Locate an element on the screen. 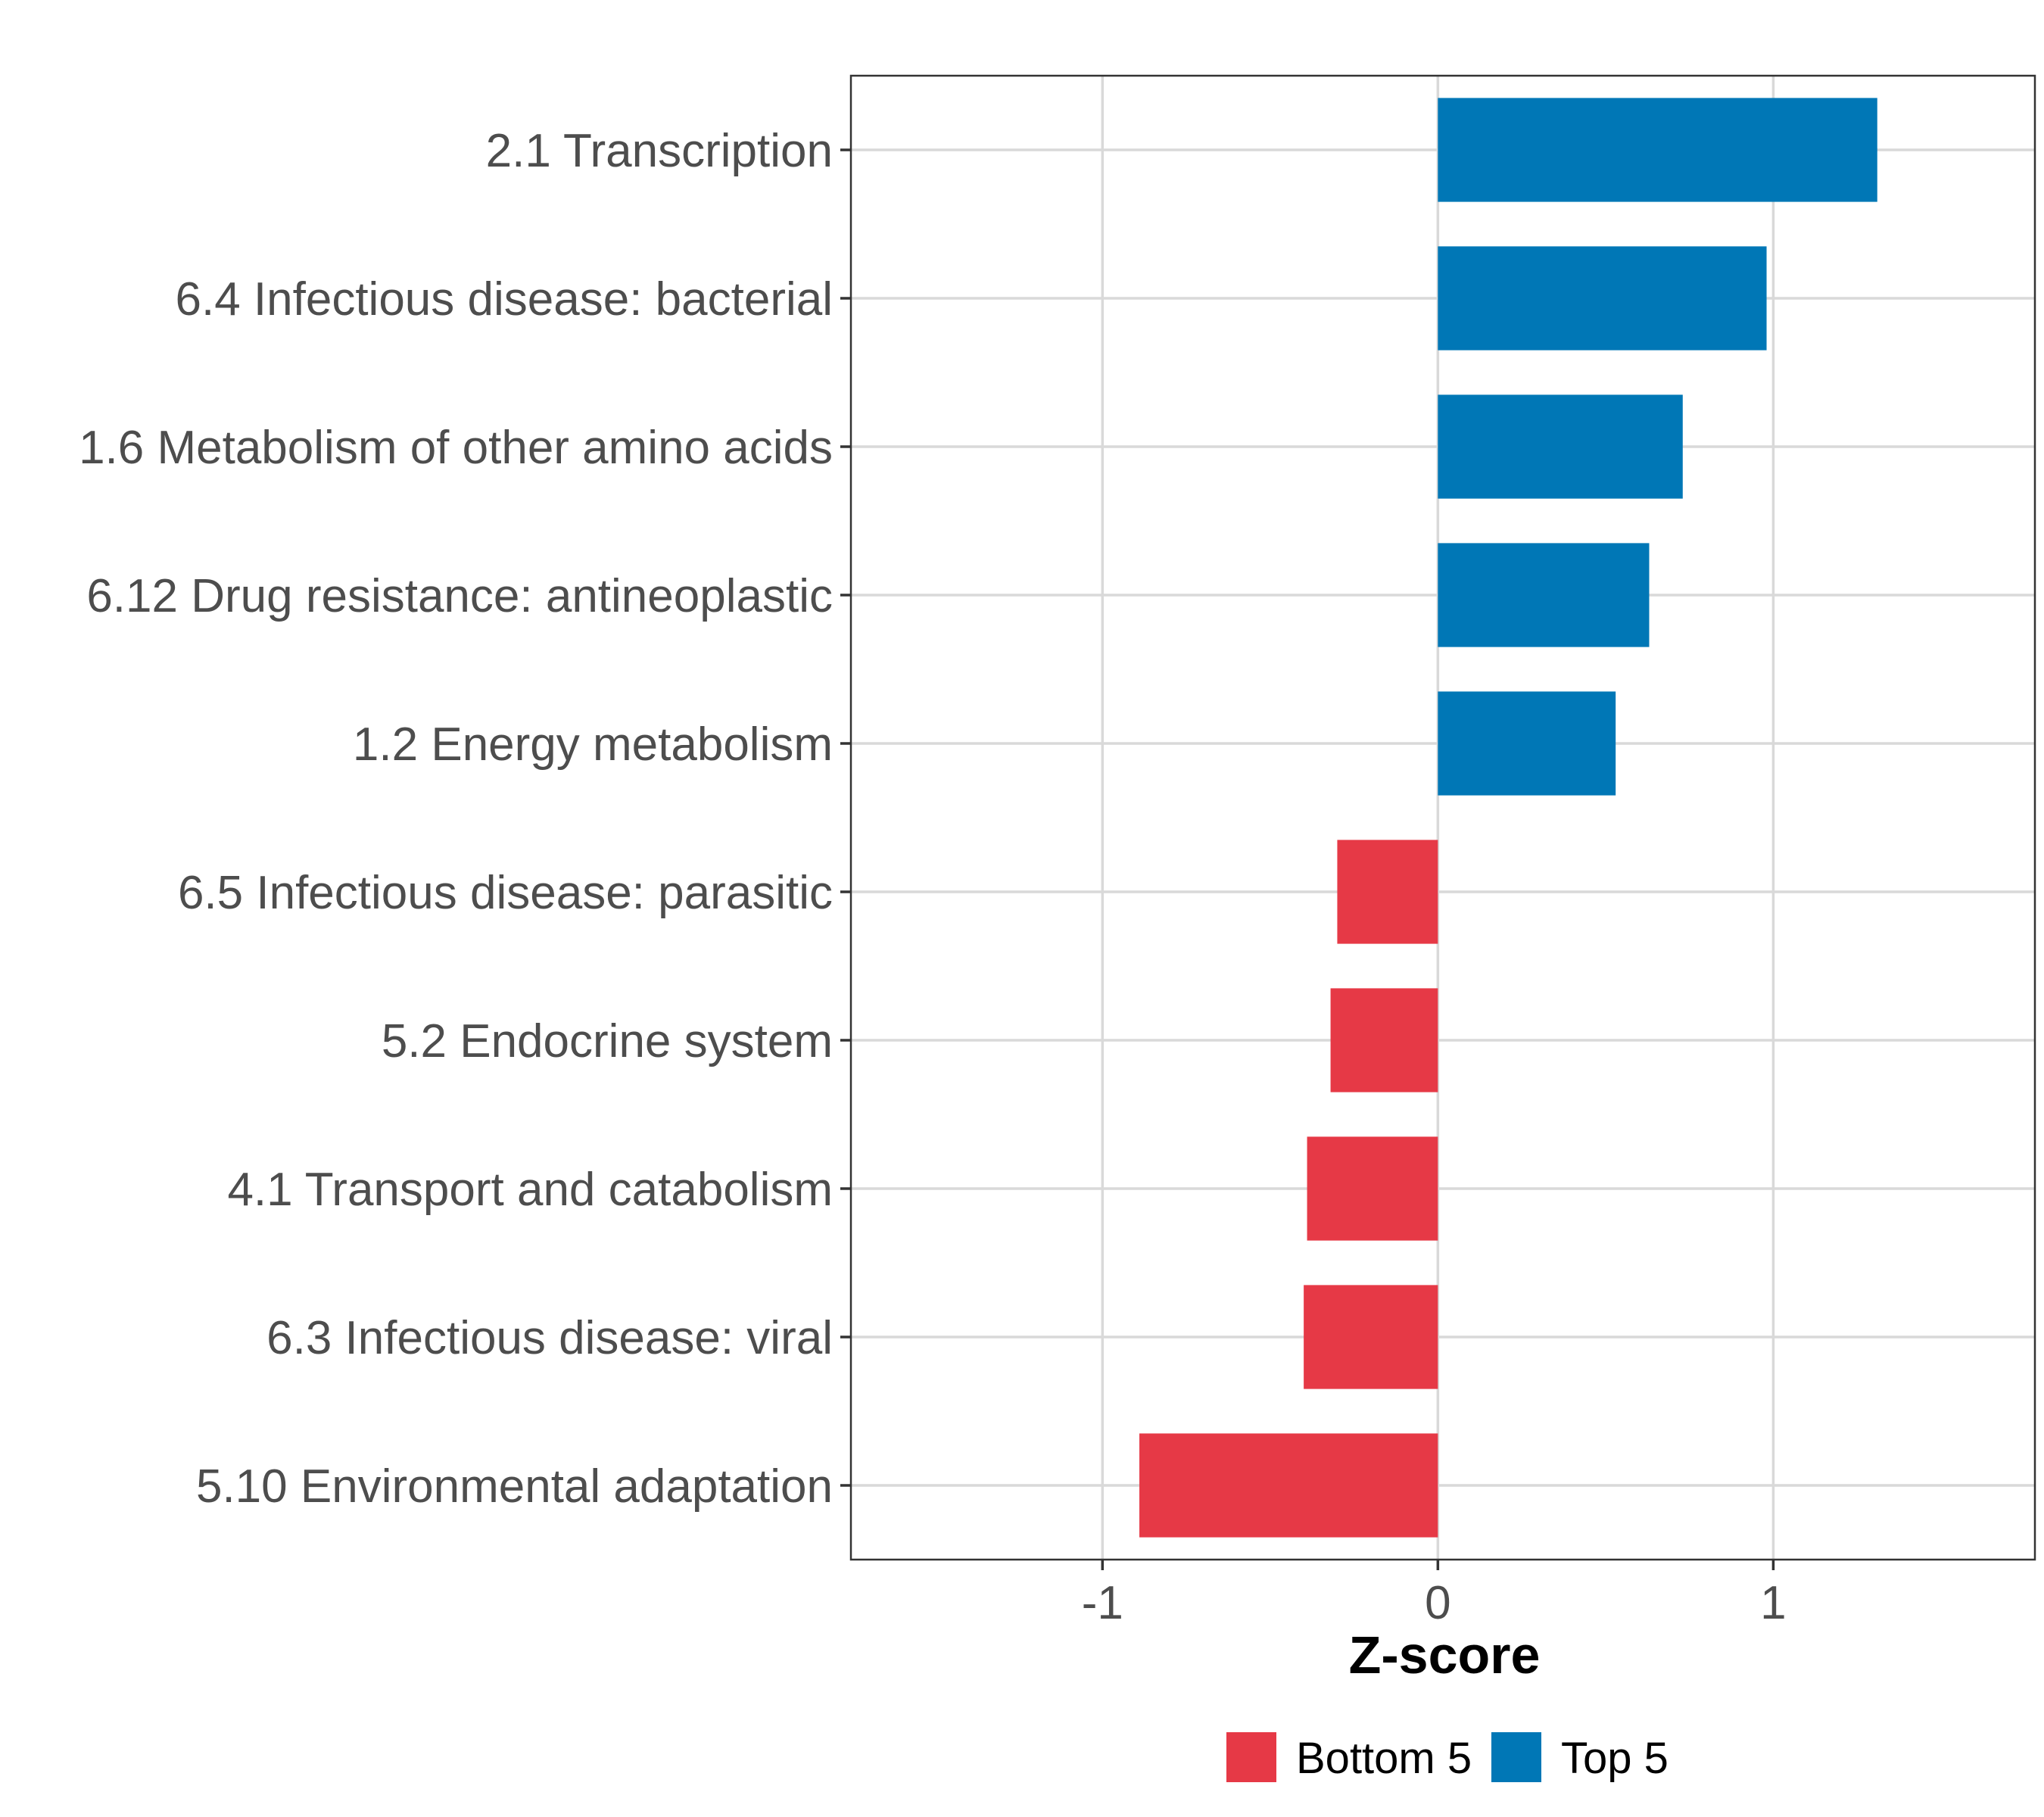 The width and height of the screenshot is (2044, 1817). y-tick-label: 6.4 Infectious disease: bacterial is located at coordinates (504, 299).